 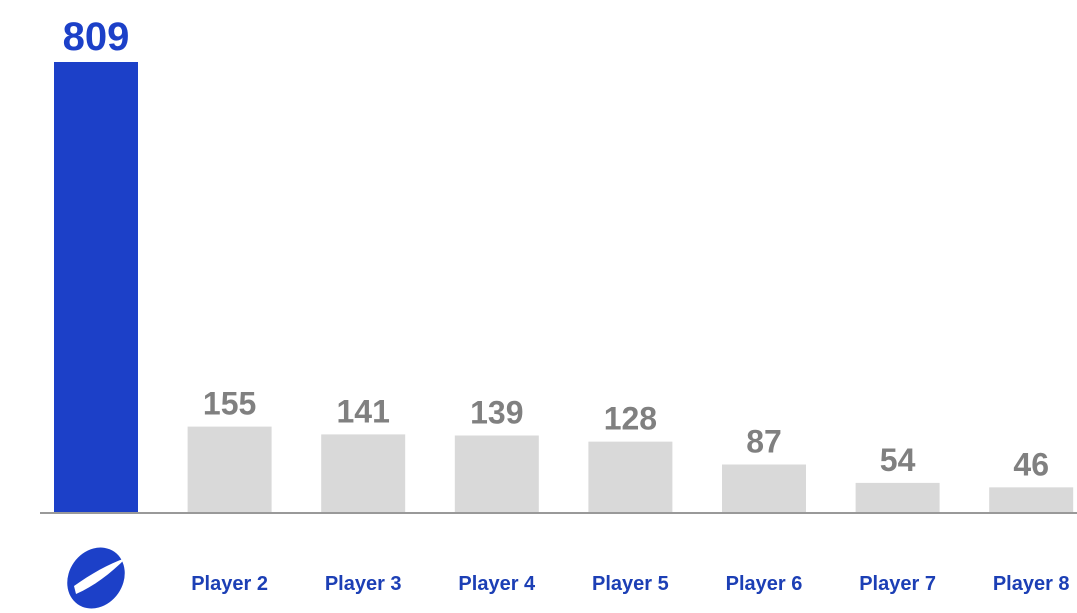 What do you see at coordinates (764, 584) in the screenshot?
I see `x-tick-label: Player 6` at bounding box center [764, 584].